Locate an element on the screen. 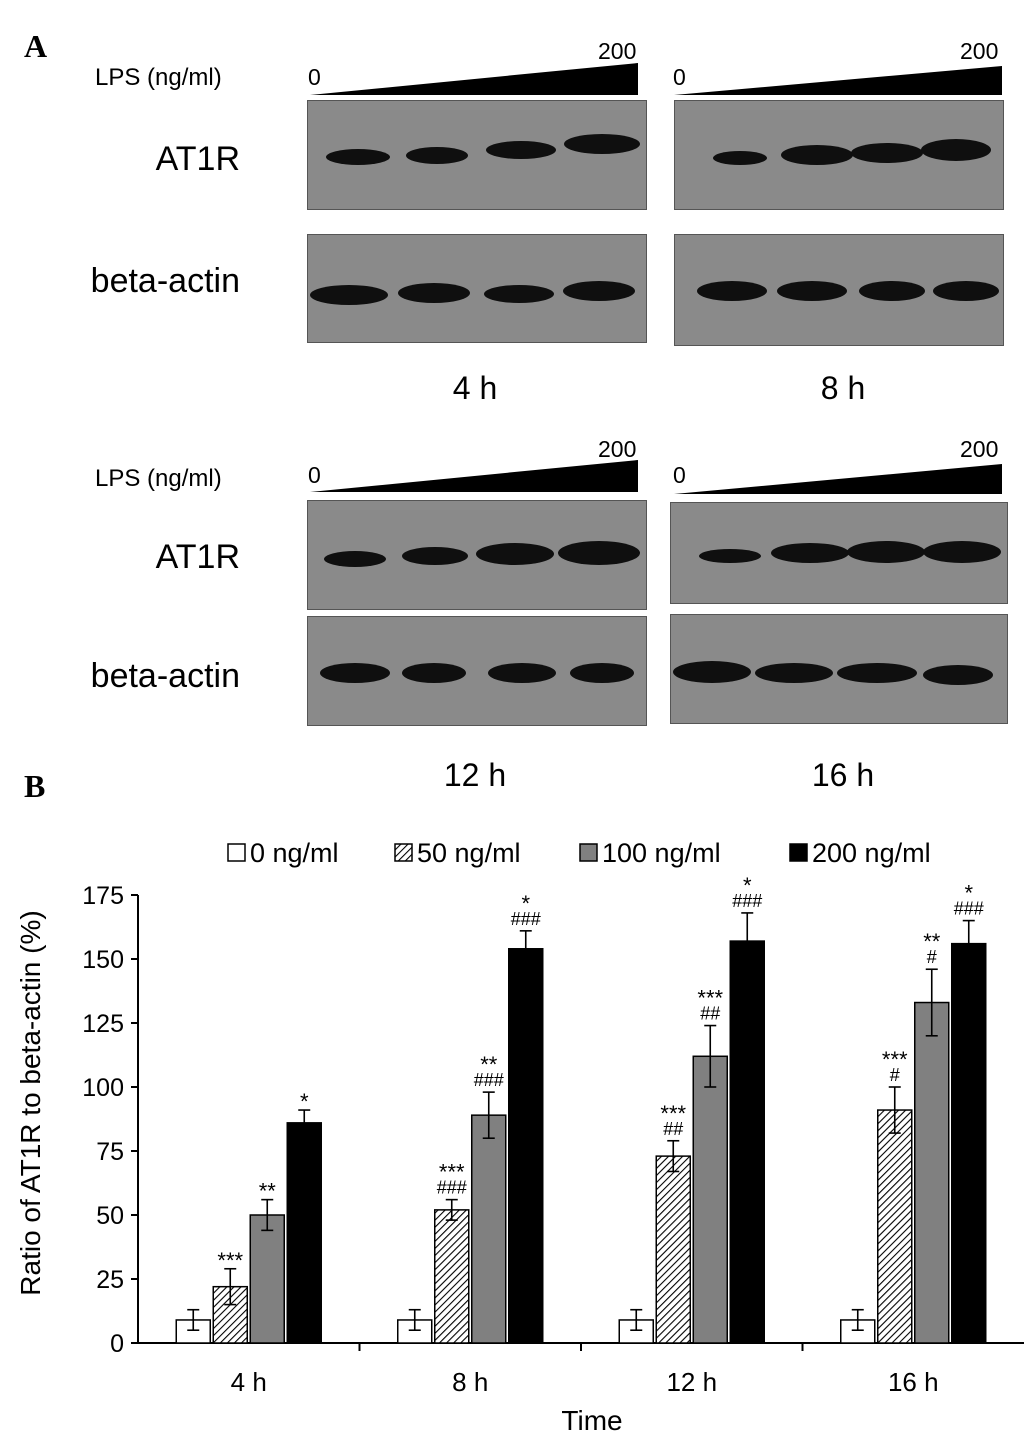  dose-wedge-8h is located at coordinates (838, 80).